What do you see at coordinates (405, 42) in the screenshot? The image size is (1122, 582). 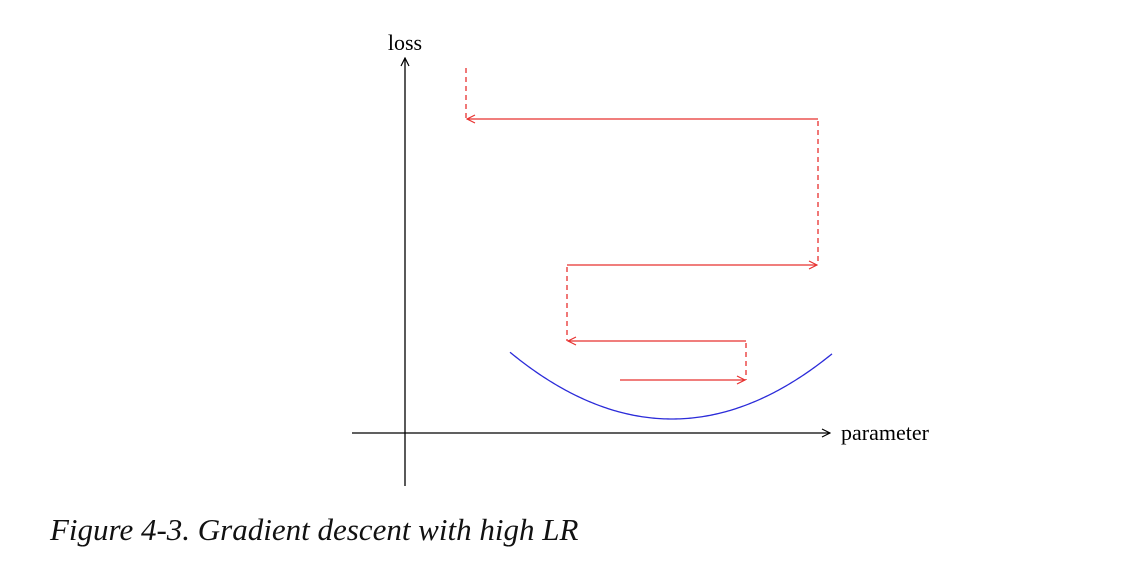 I see `y-axis-label: loss` at bounding box center [405, 42].